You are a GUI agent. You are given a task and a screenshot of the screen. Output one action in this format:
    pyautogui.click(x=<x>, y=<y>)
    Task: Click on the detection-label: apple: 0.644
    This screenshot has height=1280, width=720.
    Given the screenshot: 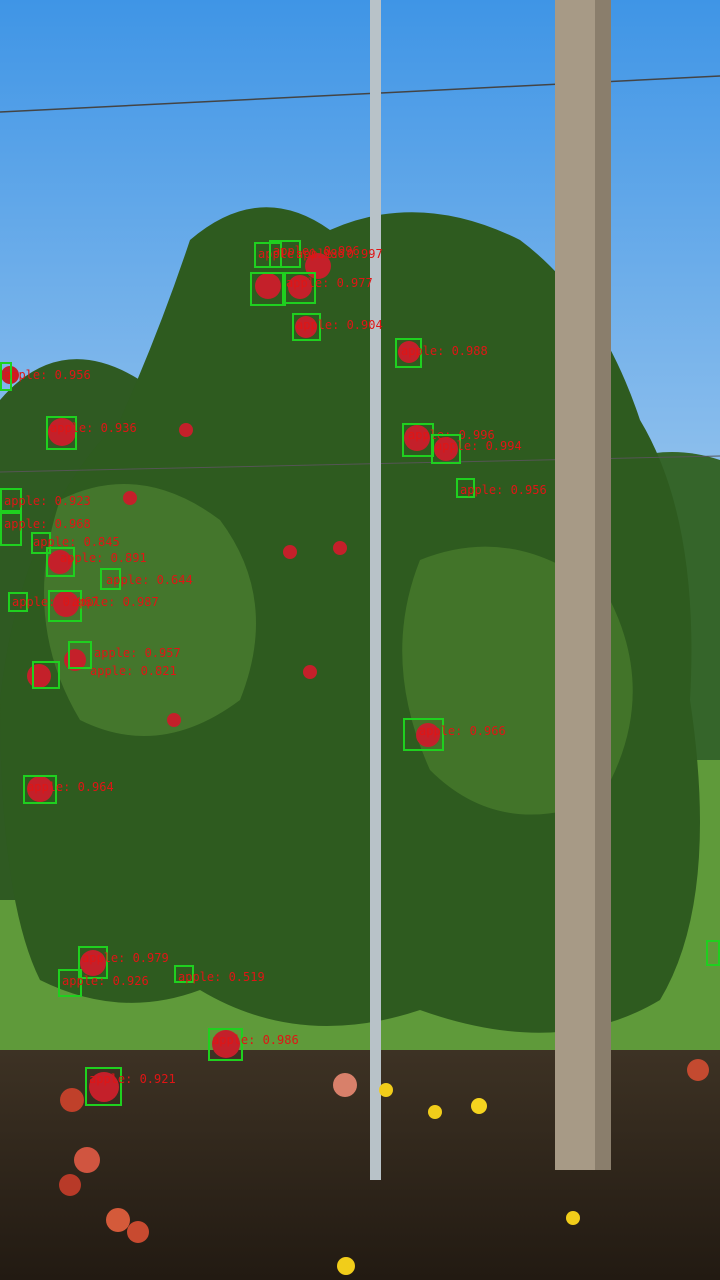 What is the action you would take?
    pyautogui.click(x=149, y=580)
    